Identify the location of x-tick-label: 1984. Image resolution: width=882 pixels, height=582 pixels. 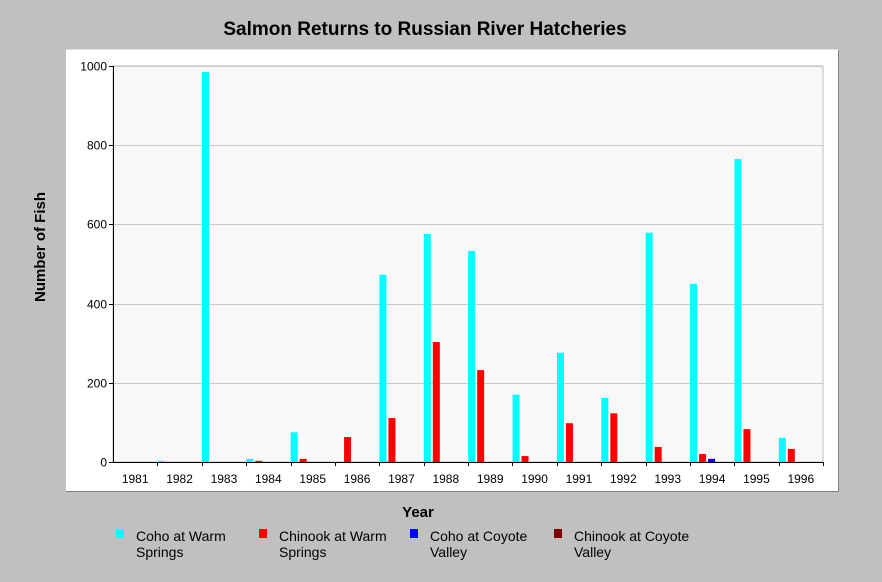
(268, 479).